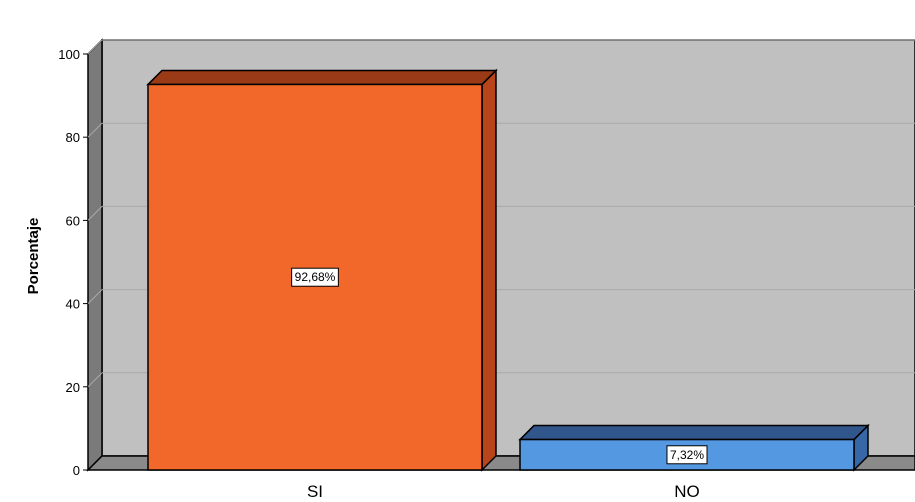  I want to click on y-tick-label: 20, so click(73, 387).